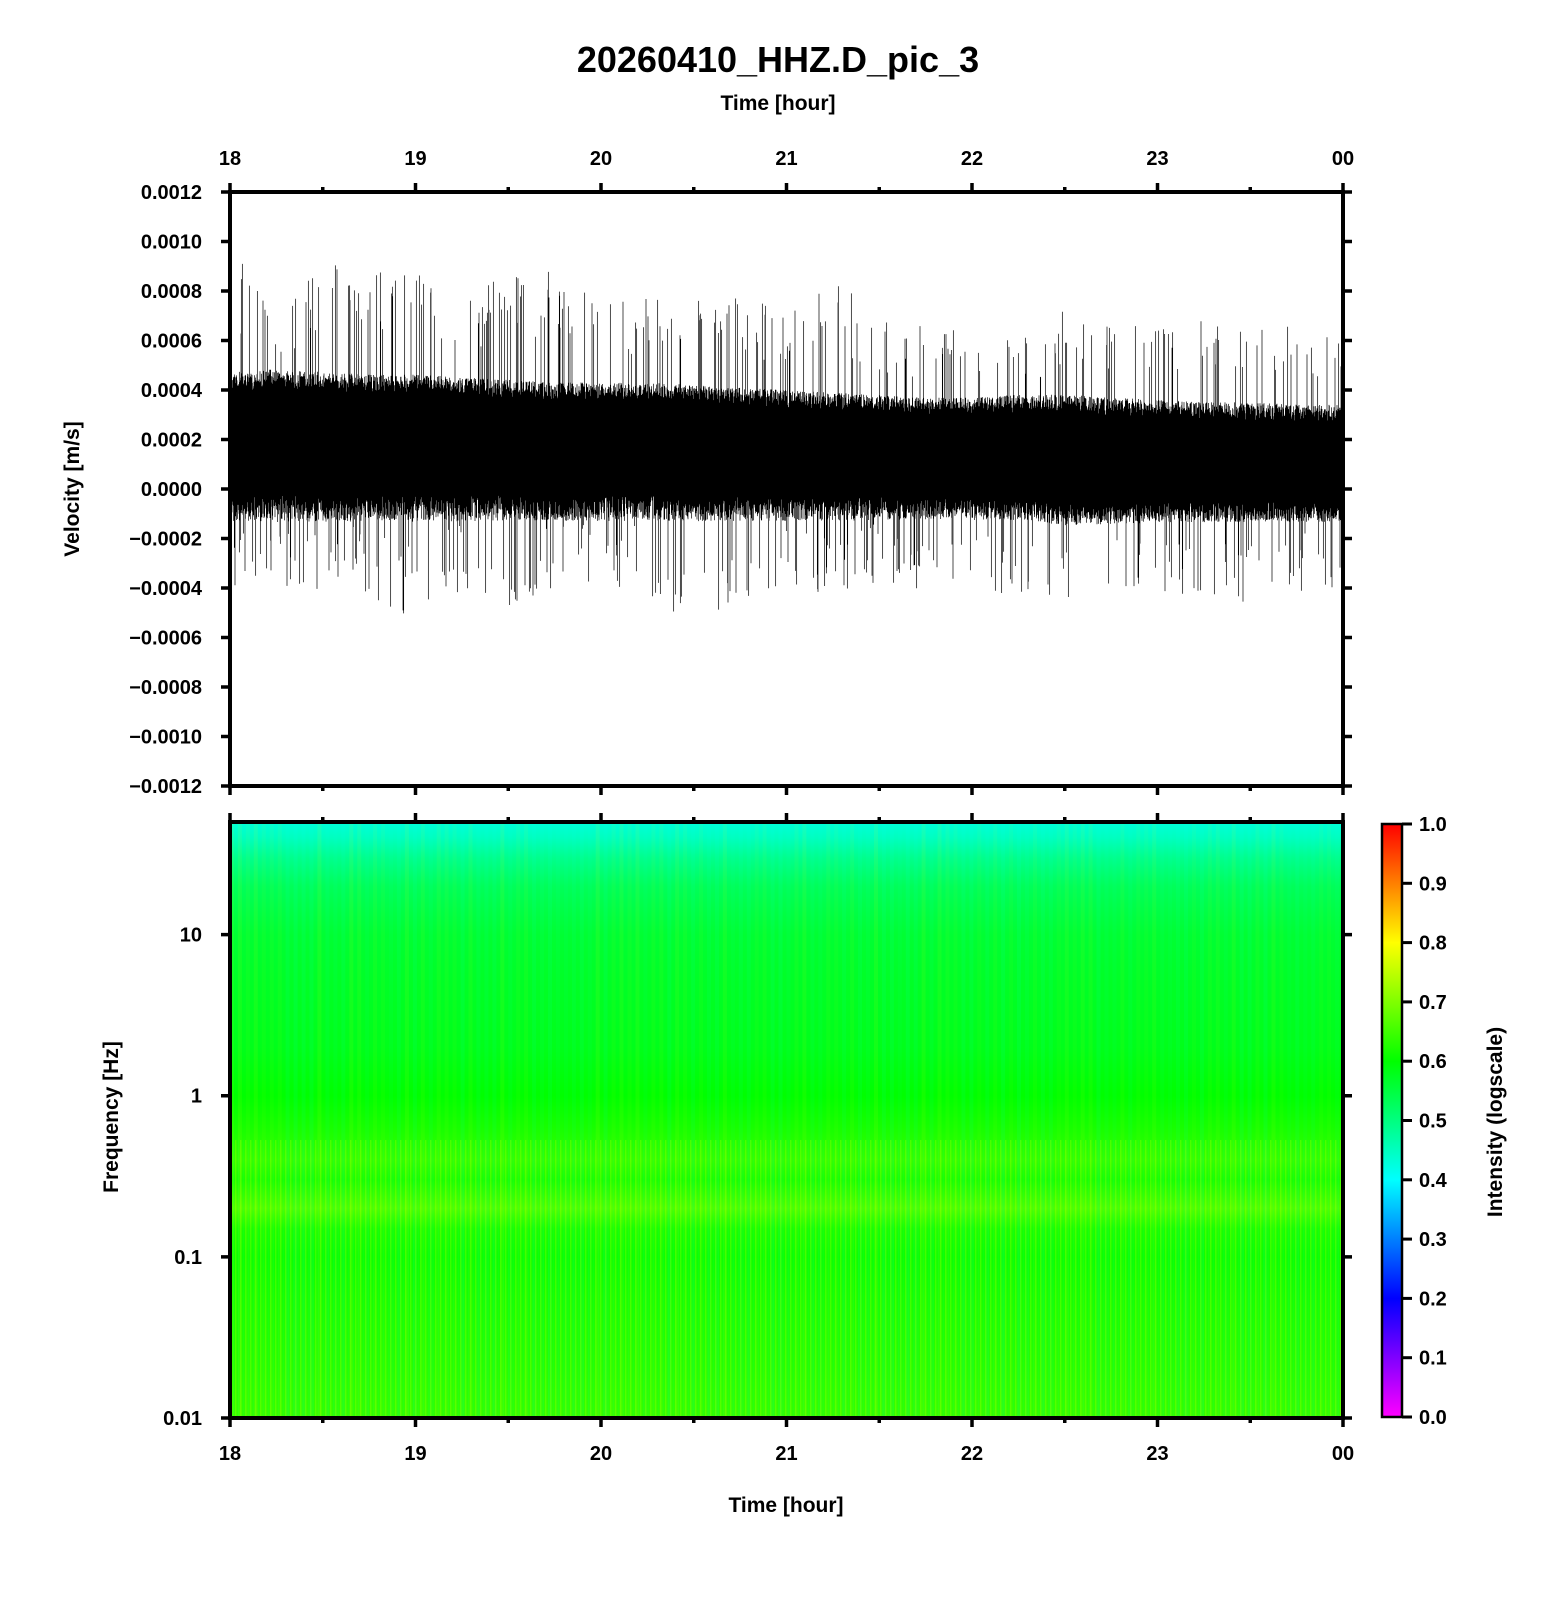  I want to click on spectrogram-x-tick-label: 19, so click(415, 1454).